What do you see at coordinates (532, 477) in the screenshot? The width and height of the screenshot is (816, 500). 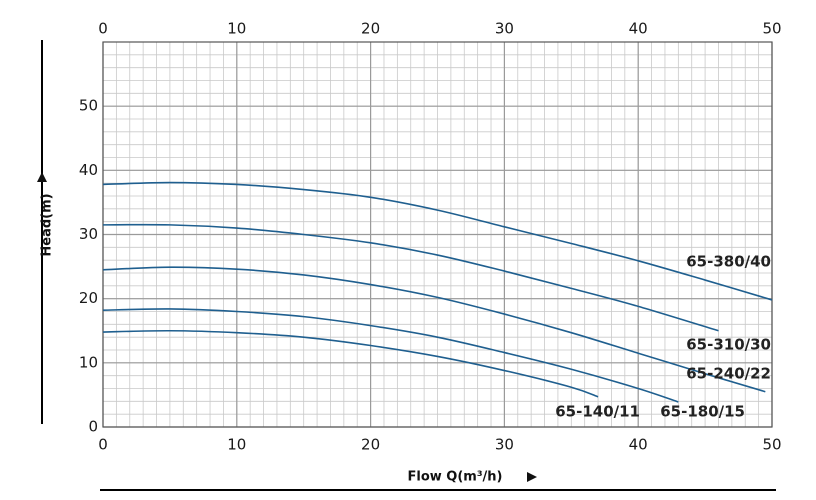 I see `x-arrow` at bounding box center [532, 477].